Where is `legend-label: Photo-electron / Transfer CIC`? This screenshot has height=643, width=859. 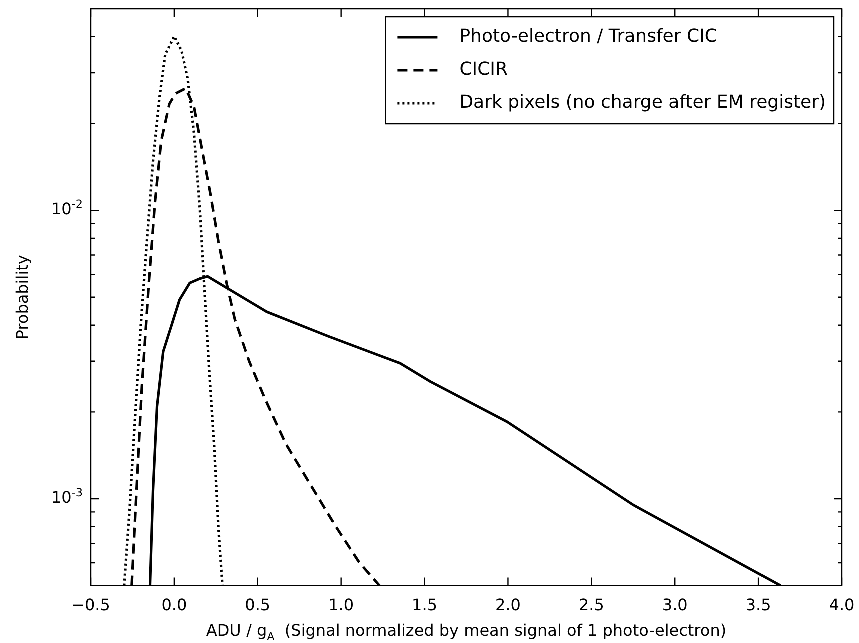
legend-label: Photo-electron / Transfer CIC is located at coordinates (589, 37).